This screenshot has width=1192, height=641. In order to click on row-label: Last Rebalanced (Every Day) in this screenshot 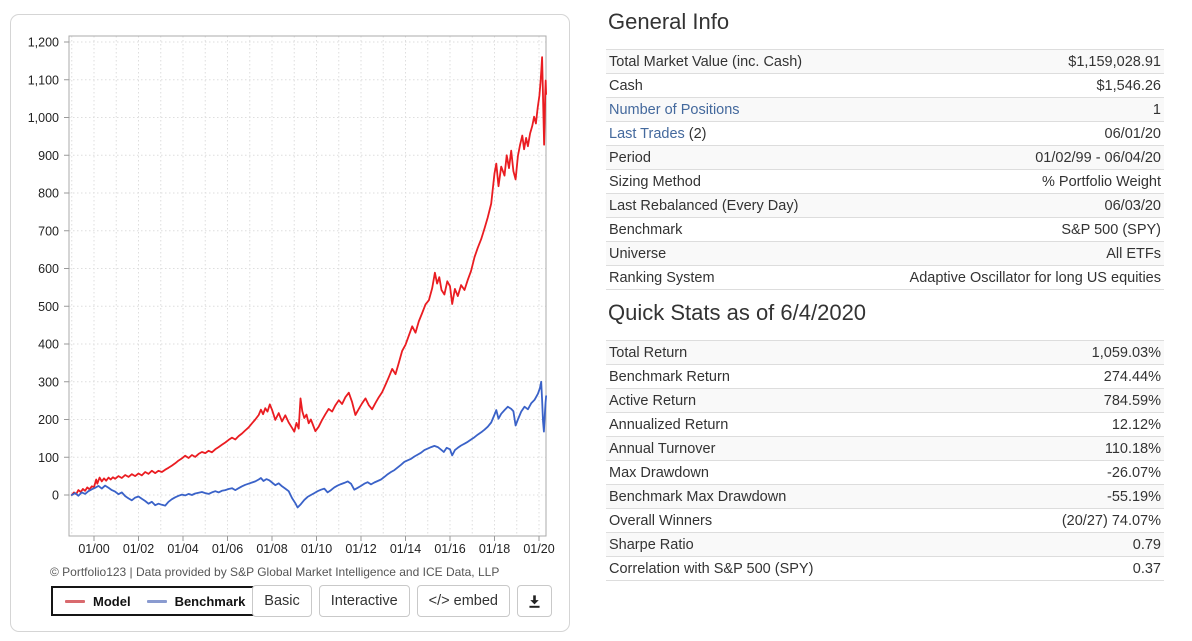, I will do `click(745, 205)`.